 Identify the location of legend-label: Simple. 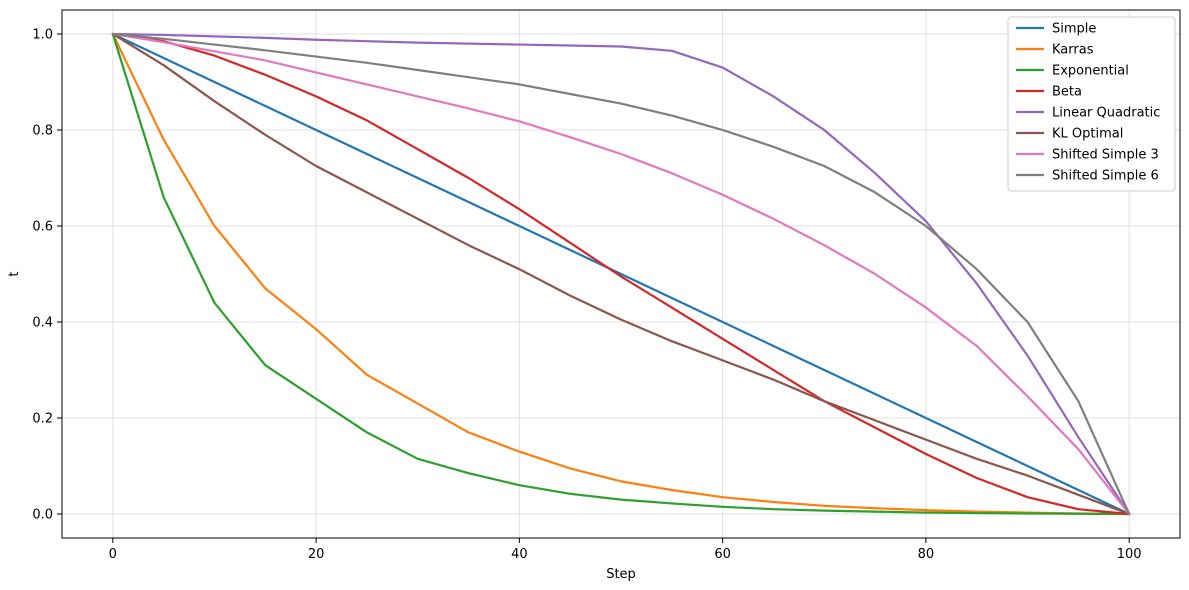
(1074, 29).